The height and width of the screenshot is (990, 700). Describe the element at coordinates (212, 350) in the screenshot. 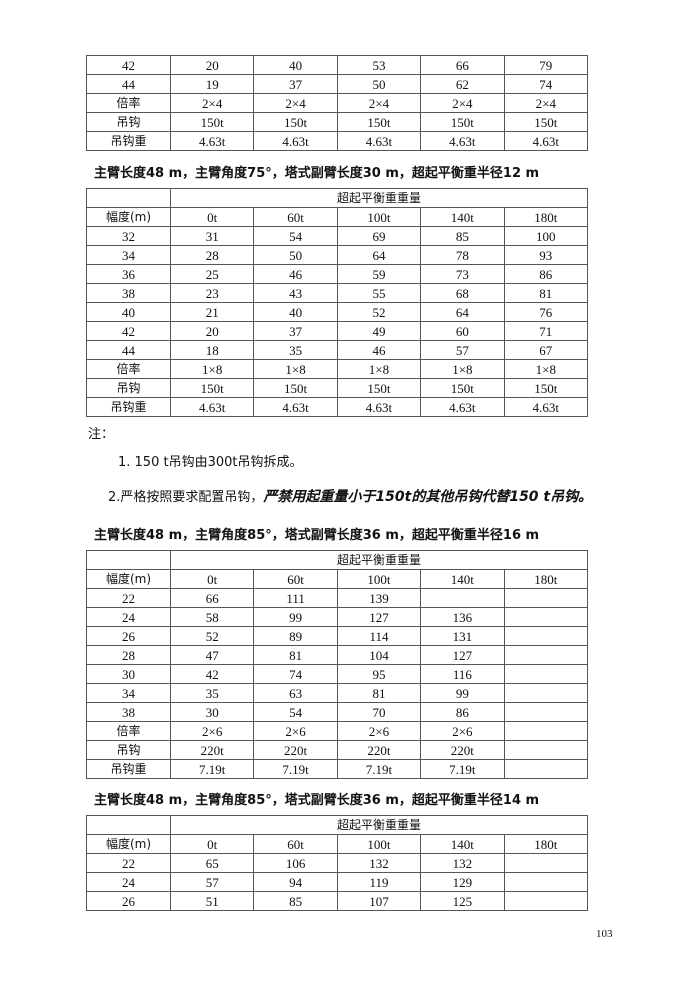

I see `value-cell: 18` at that location.